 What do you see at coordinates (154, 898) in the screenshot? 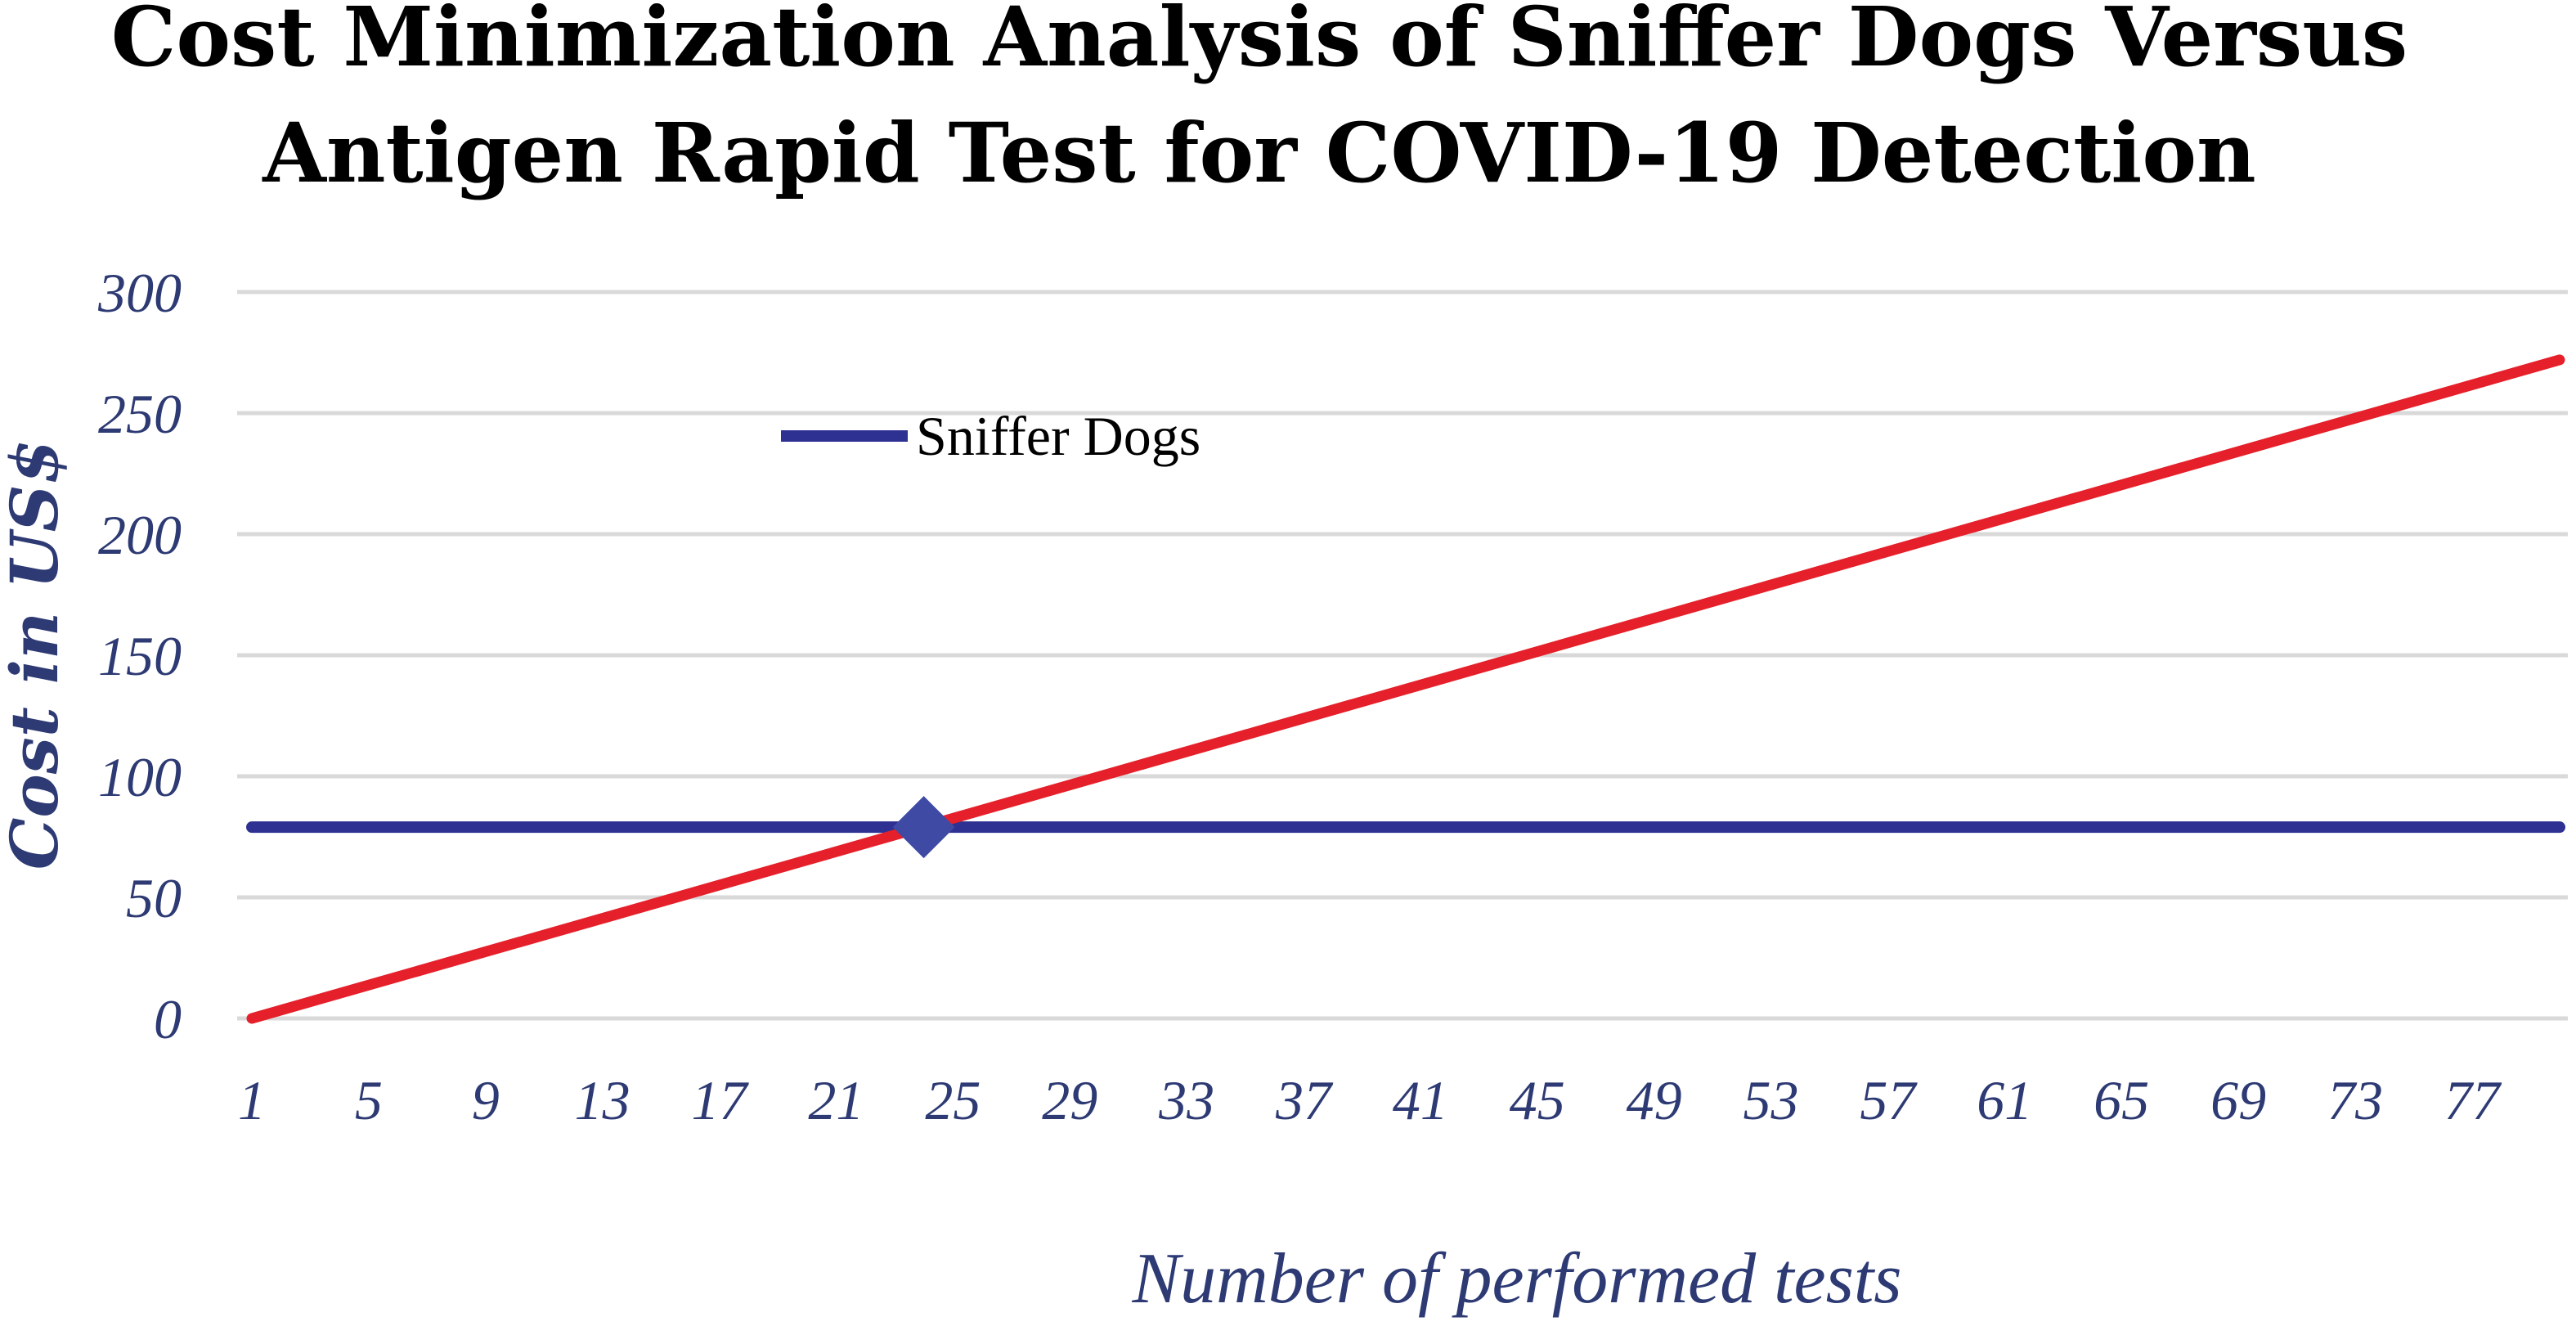
I see `y-tick-label-50: 50` at bounding box center [154, 898].